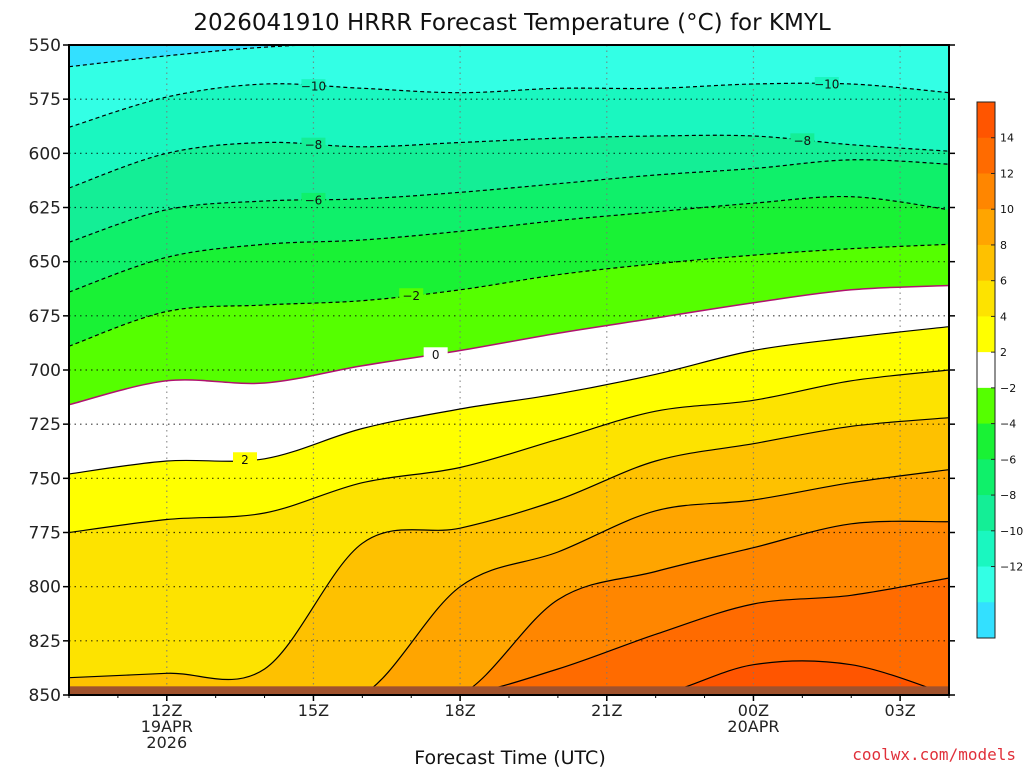 The height and width of the screenshot is (768, 1024). I want to click on x-tick-label: 00Z, so click(753, 710).